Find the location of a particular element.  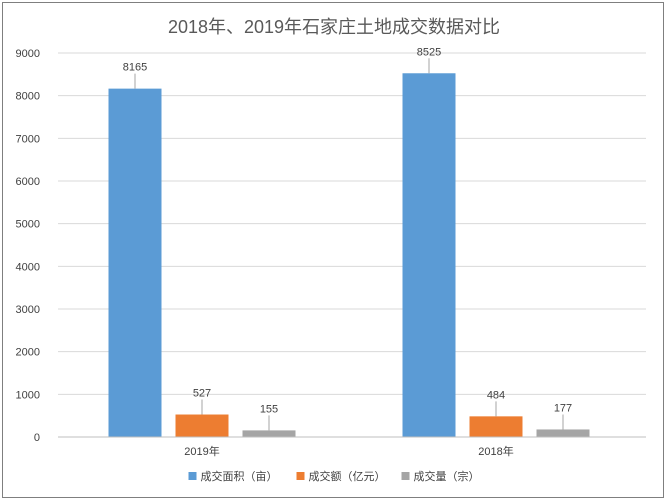

data-label: 8525 is located at coordinates (429, 52).